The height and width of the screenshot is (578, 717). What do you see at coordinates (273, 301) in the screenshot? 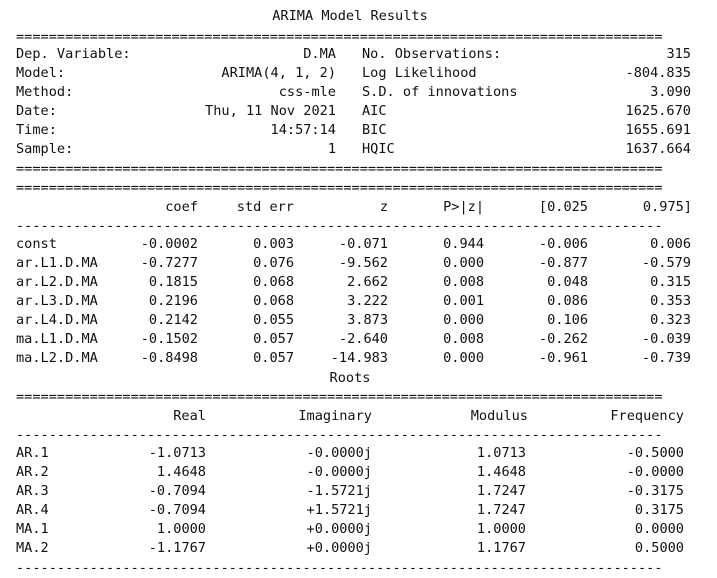
I see `stderr-value: 0.068` at bounding box center [273, 301].